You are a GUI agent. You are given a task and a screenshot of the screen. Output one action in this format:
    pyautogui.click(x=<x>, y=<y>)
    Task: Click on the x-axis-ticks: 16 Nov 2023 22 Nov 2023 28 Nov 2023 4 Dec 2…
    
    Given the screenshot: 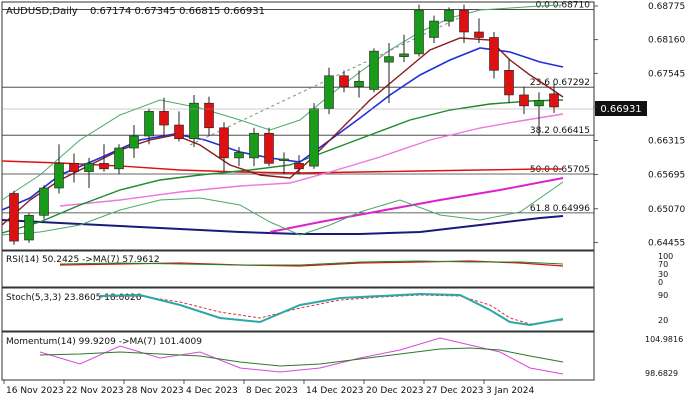 What is the action you would take?
    pyautogui.click(x=268, y=388)
    